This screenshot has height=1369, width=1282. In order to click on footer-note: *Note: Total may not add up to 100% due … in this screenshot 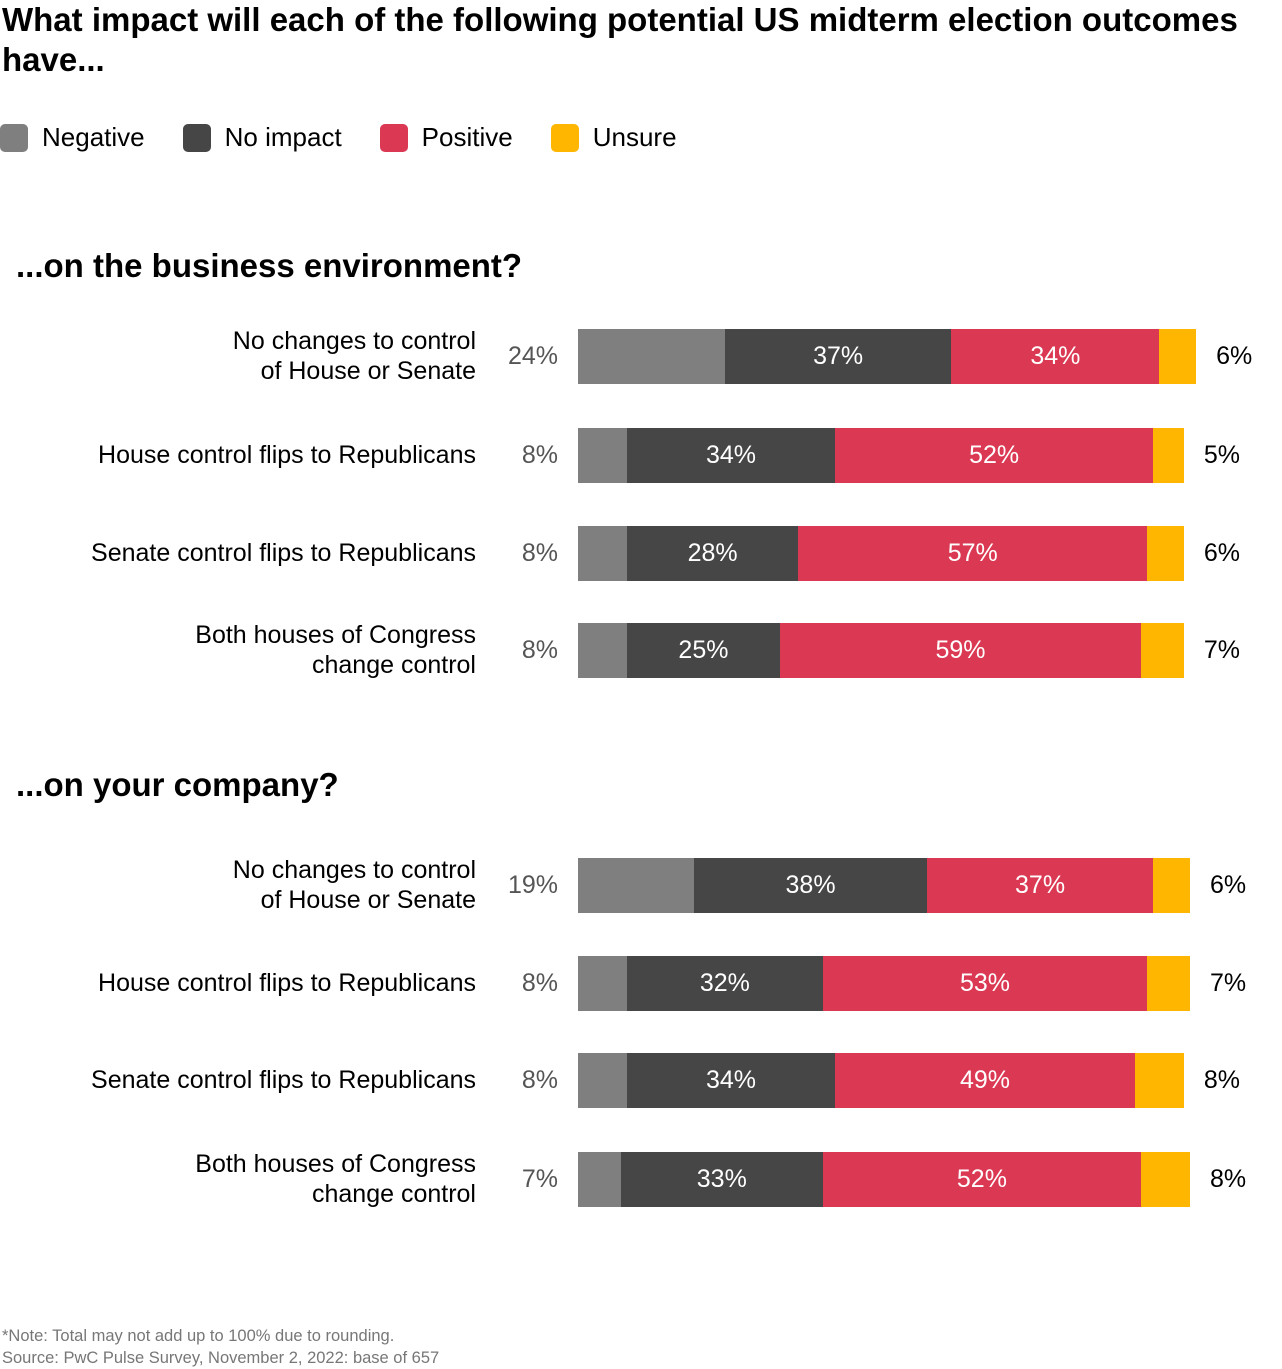, I will do `click(198, 1336)`.